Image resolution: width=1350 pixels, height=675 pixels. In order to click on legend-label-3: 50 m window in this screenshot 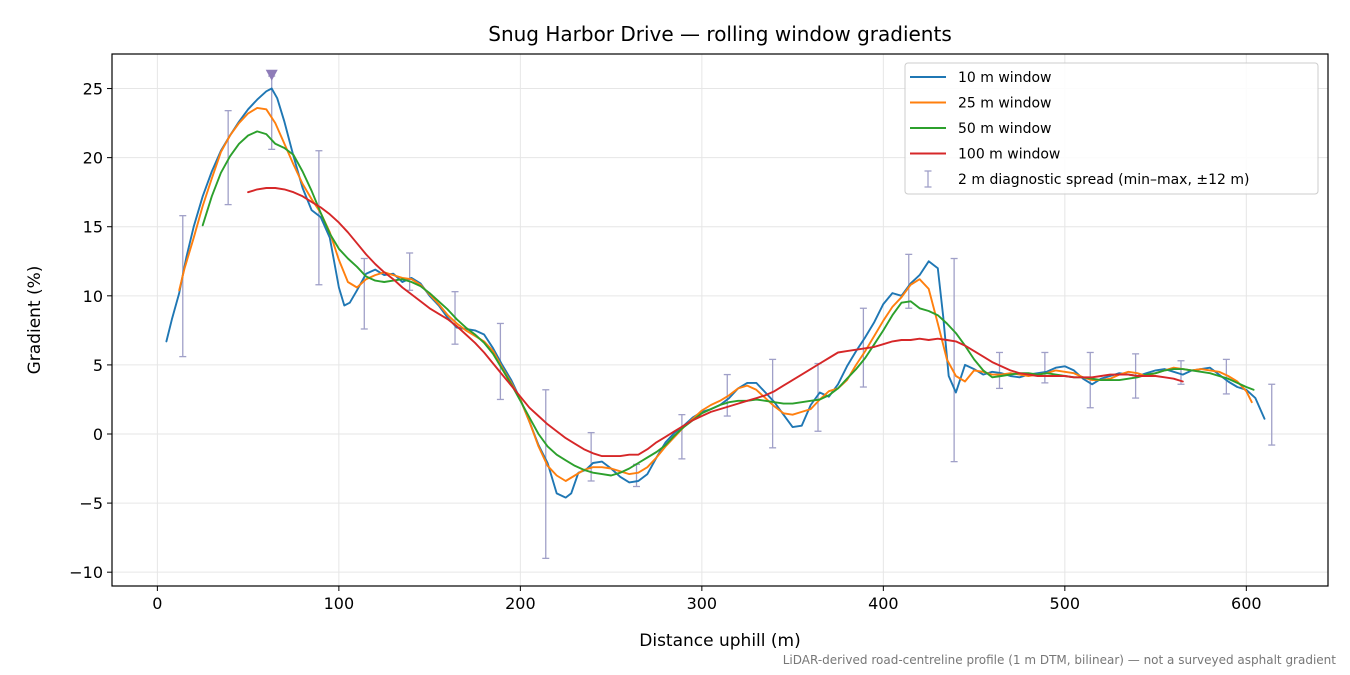, I will do `click(1004, 129)`.